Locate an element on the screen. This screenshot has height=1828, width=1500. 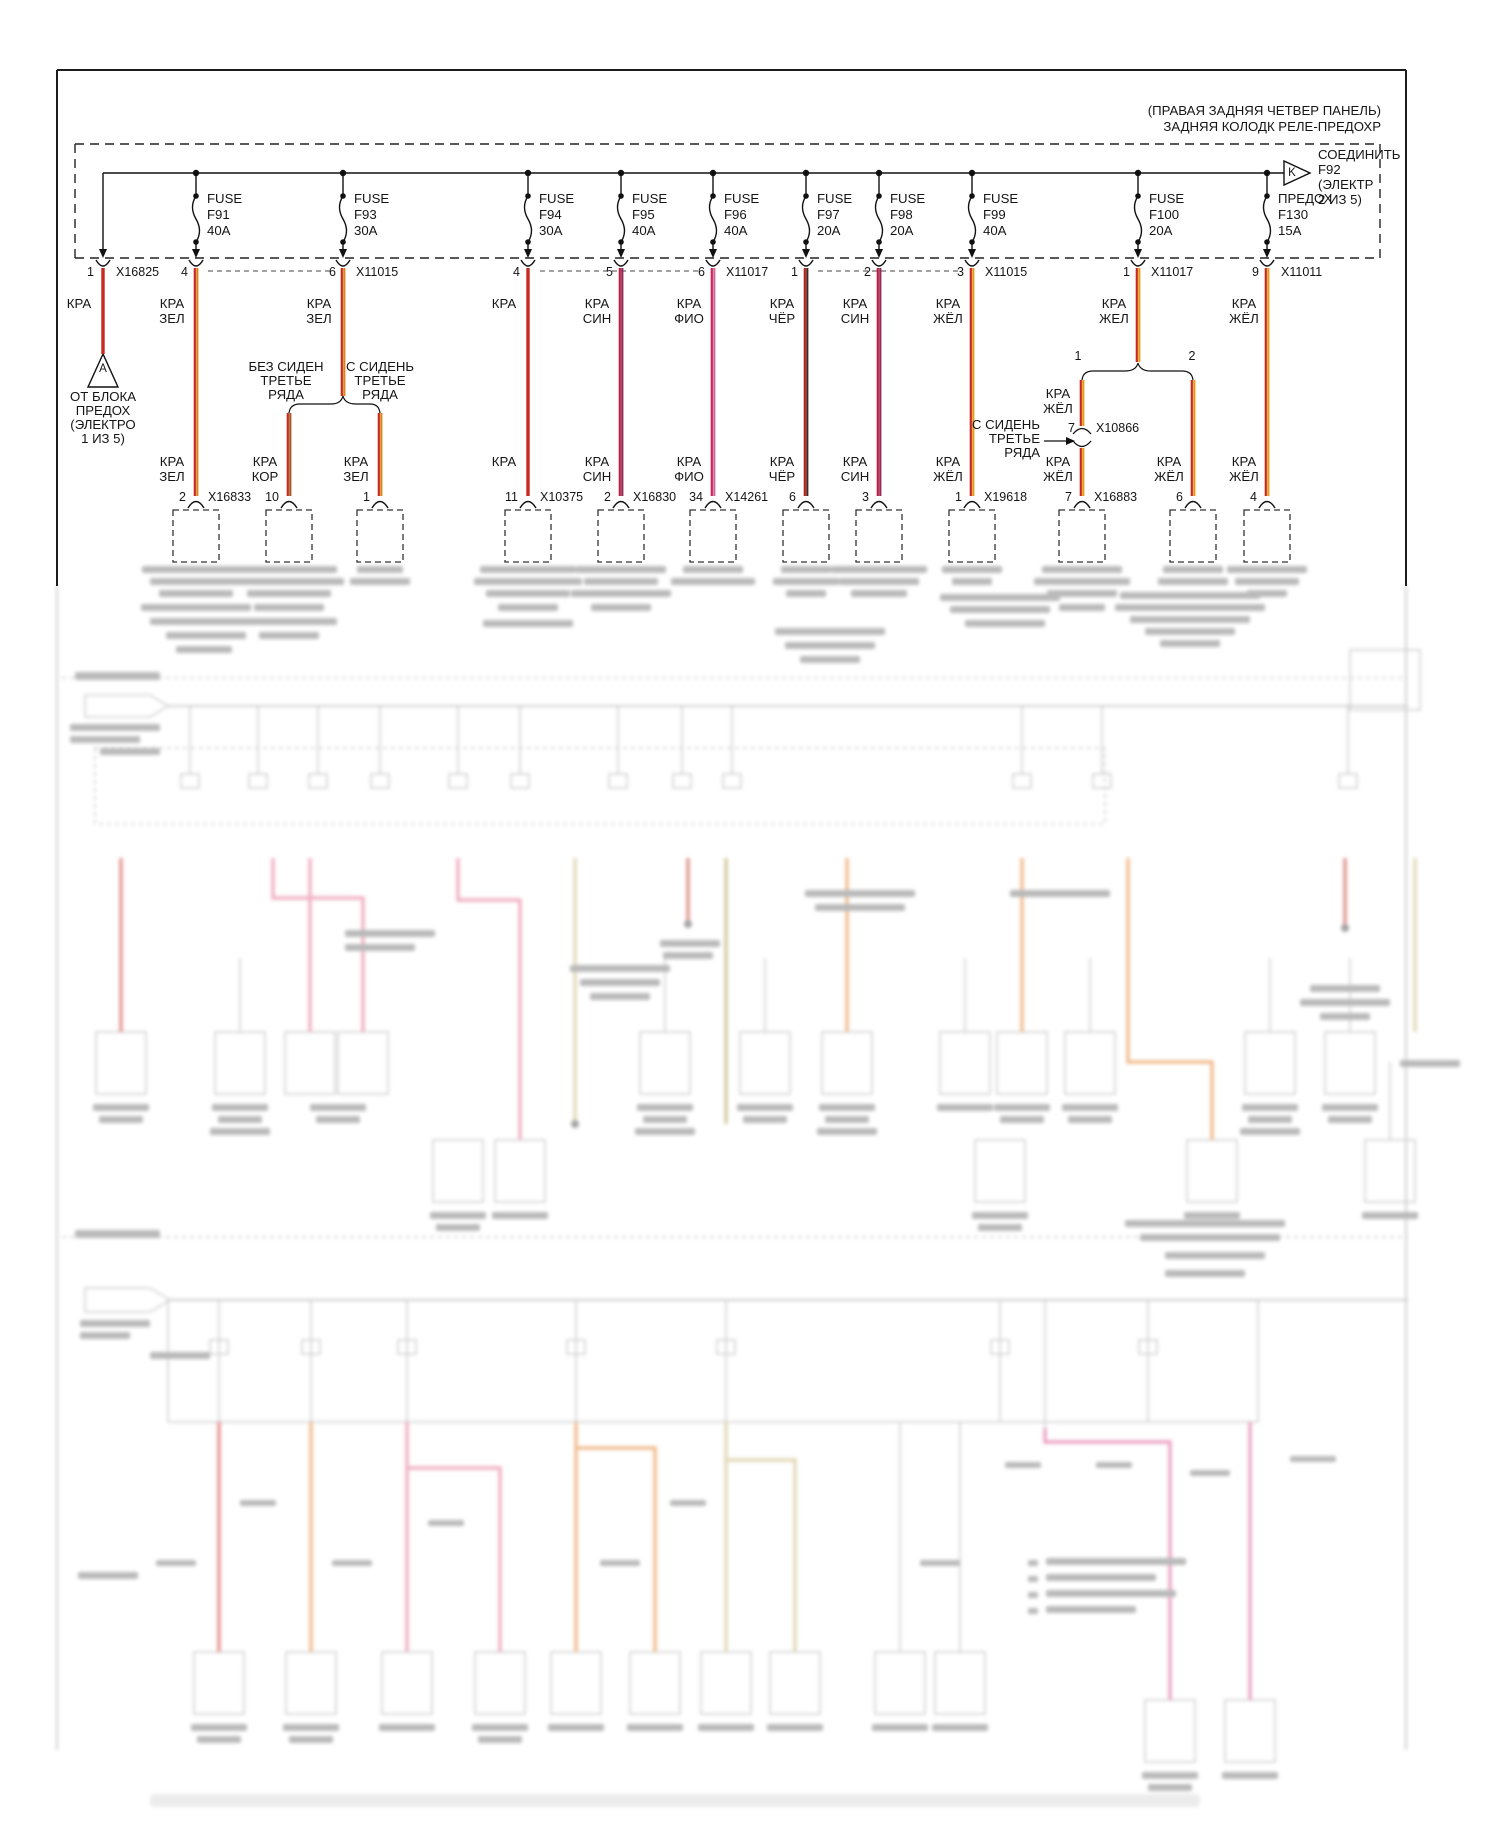
triangle-a-letter: A is located at coordinates (103, 369).